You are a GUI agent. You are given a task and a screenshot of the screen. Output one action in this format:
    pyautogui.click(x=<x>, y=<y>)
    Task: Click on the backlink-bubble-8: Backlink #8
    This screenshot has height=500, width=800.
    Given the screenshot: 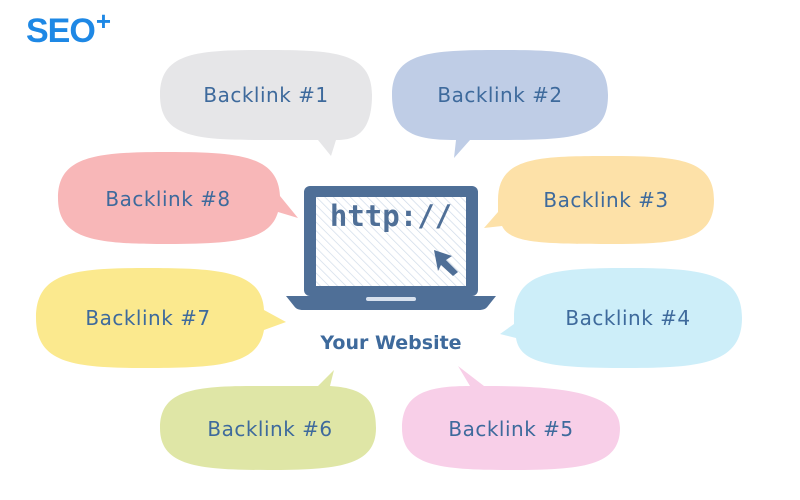 What is the action you would take?
    pyautogui.click(x=178, y=198)
    